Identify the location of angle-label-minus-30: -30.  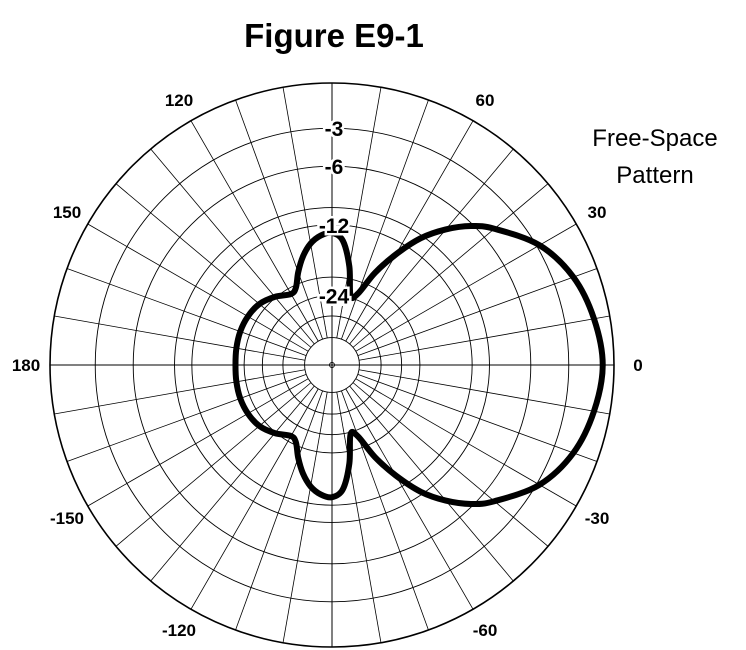
(597, 518).